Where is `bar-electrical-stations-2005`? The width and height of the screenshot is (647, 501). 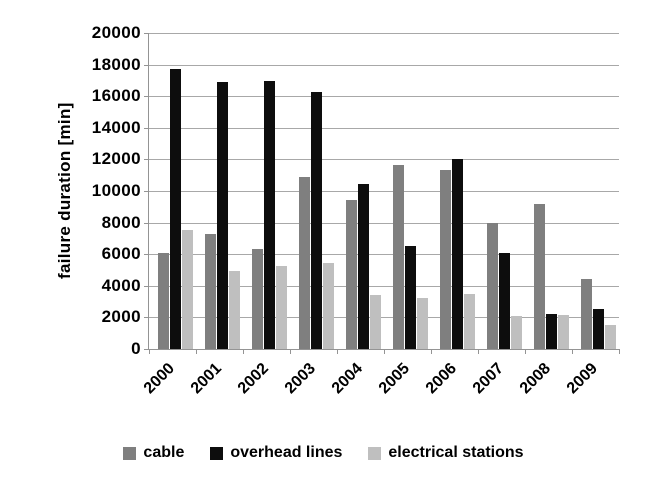
bar-electrical-stations-2005 is located at coordinates (422, 323).